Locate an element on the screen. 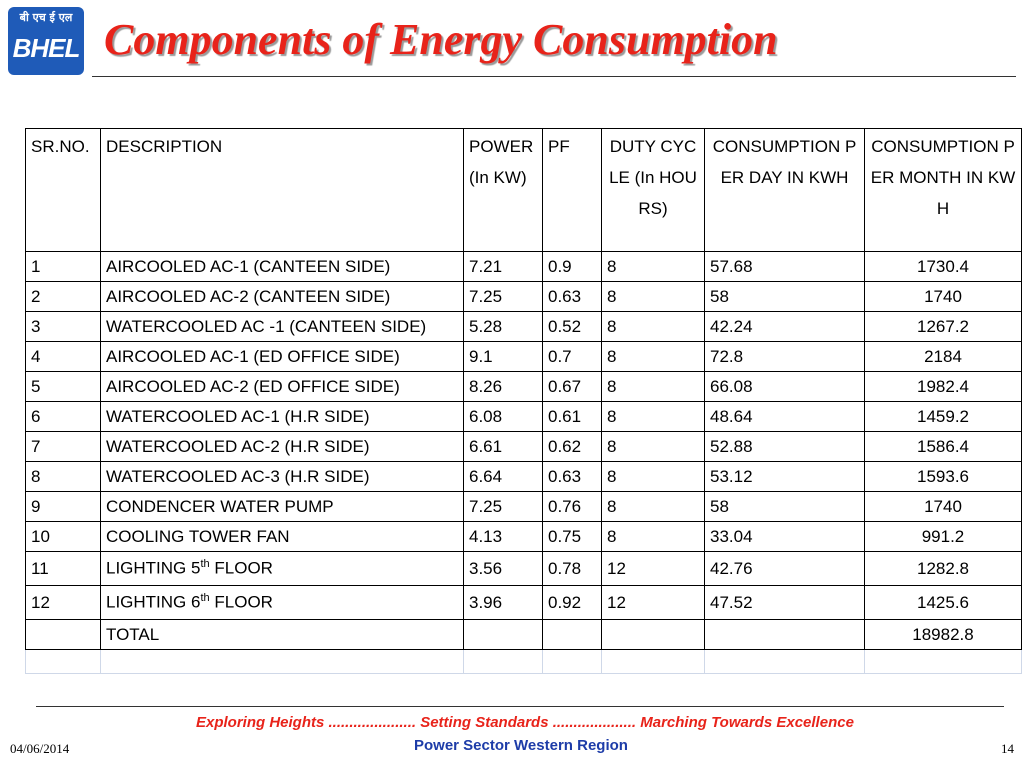 The width and height of the screenshot is (1024, 768). per-day-cell: 57.68 is located at coordinates (784, 266).